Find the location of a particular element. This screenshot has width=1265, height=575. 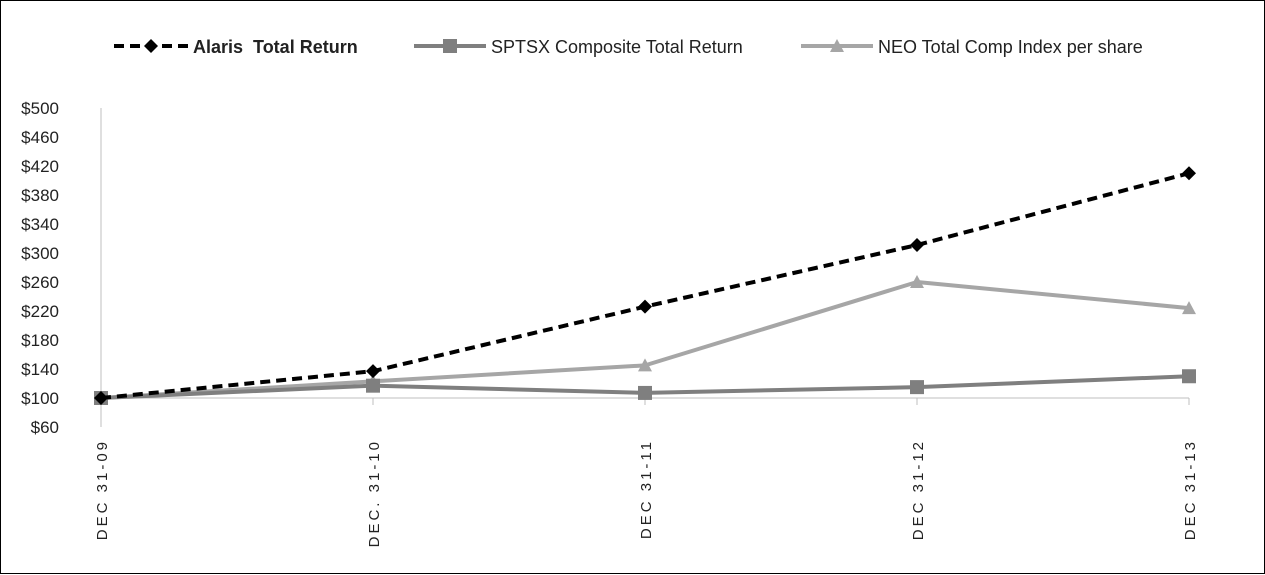

legend-item: SPTSX Composite Total Return is located at coordinates (578, 47).